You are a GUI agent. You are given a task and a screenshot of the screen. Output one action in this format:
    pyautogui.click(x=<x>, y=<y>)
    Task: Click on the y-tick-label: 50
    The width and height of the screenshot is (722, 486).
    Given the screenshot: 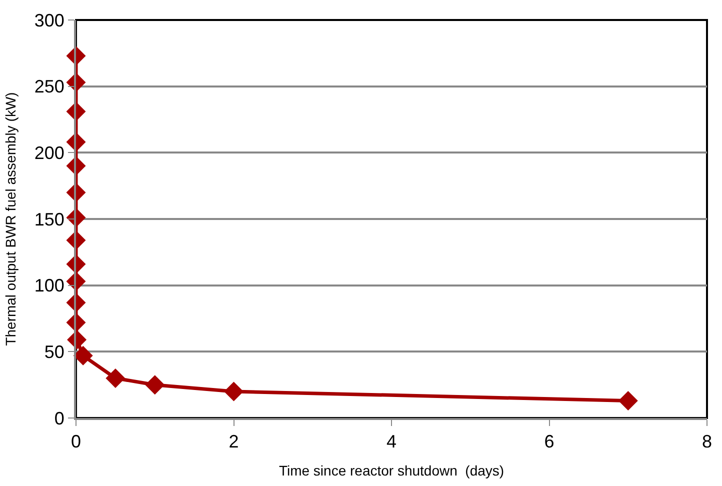 What is the action you would take?
    pyautogui.click(x=54, y=352)
    